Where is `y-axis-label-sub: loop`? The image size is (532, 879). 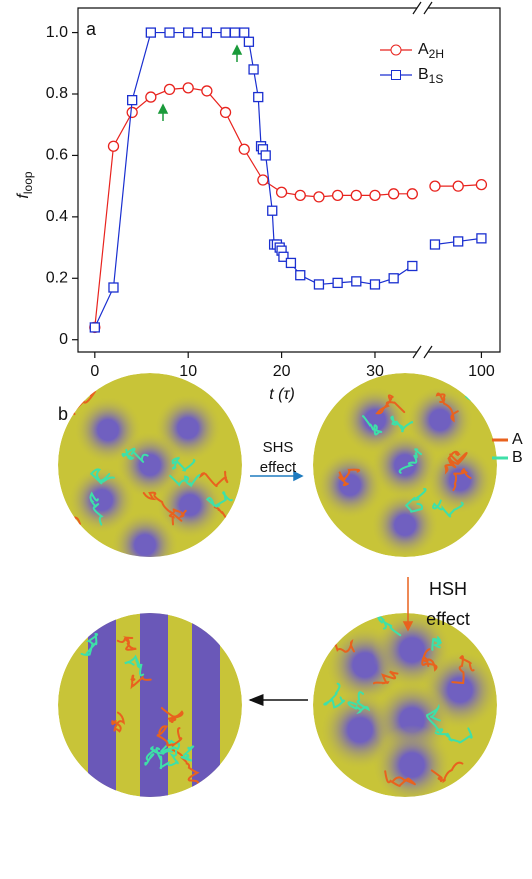
y-axis-label-sub: loop is located at coordinates (28, 182).